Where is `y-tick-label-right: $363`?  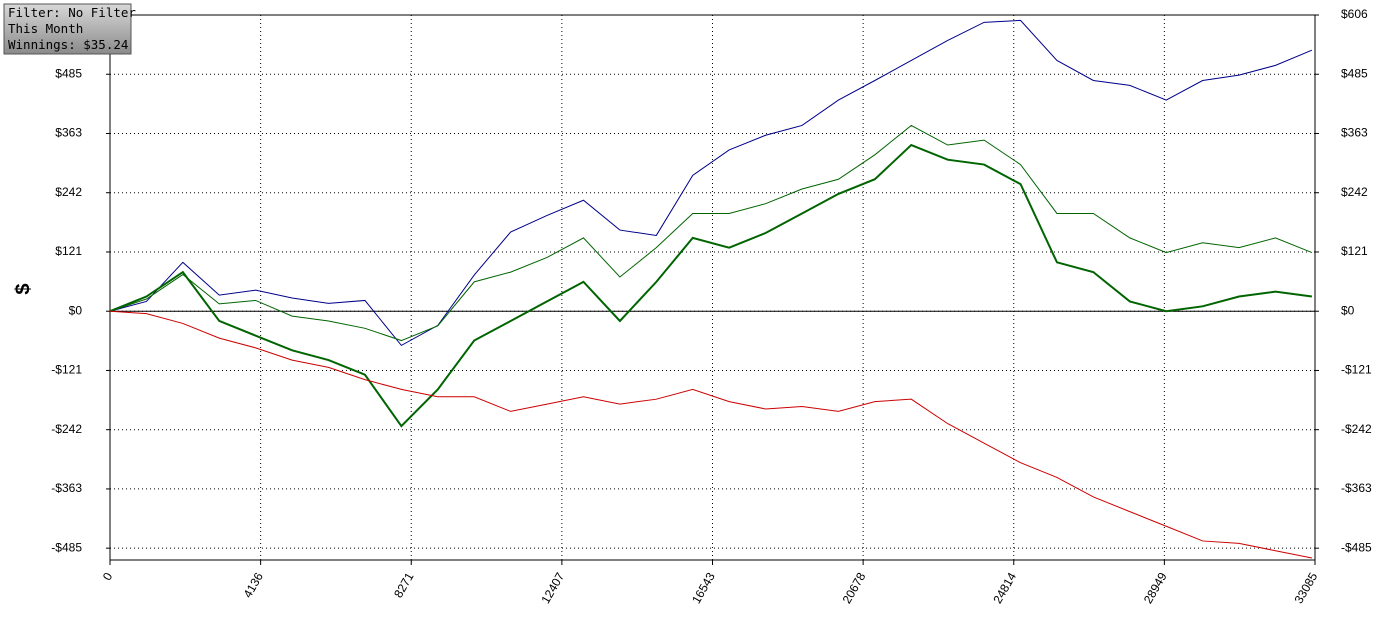 y-tick-label-right: $363 is located at coordinates (1354, 133).